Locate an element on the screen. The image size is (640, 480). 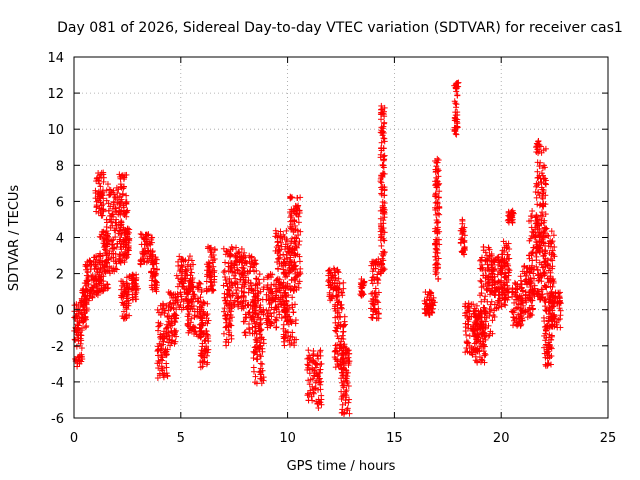
y-tick-label: 14 is located at coordinates (55, 58).